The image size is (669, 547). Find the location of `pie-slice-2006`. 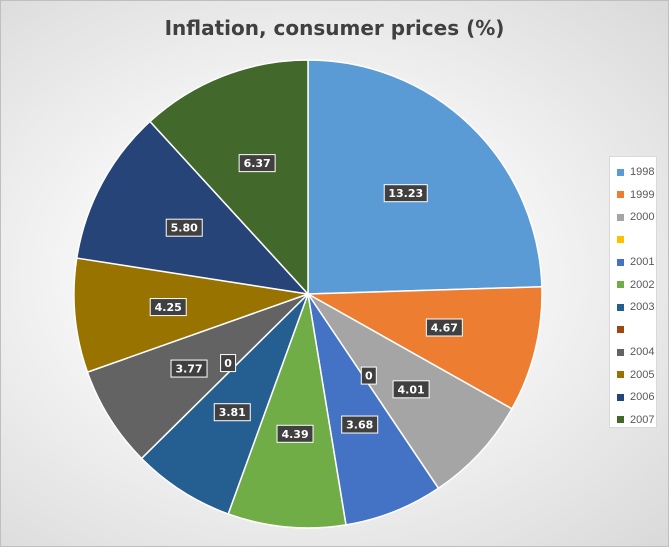

pie-slice-2006 is located at coordinates (192, 208).